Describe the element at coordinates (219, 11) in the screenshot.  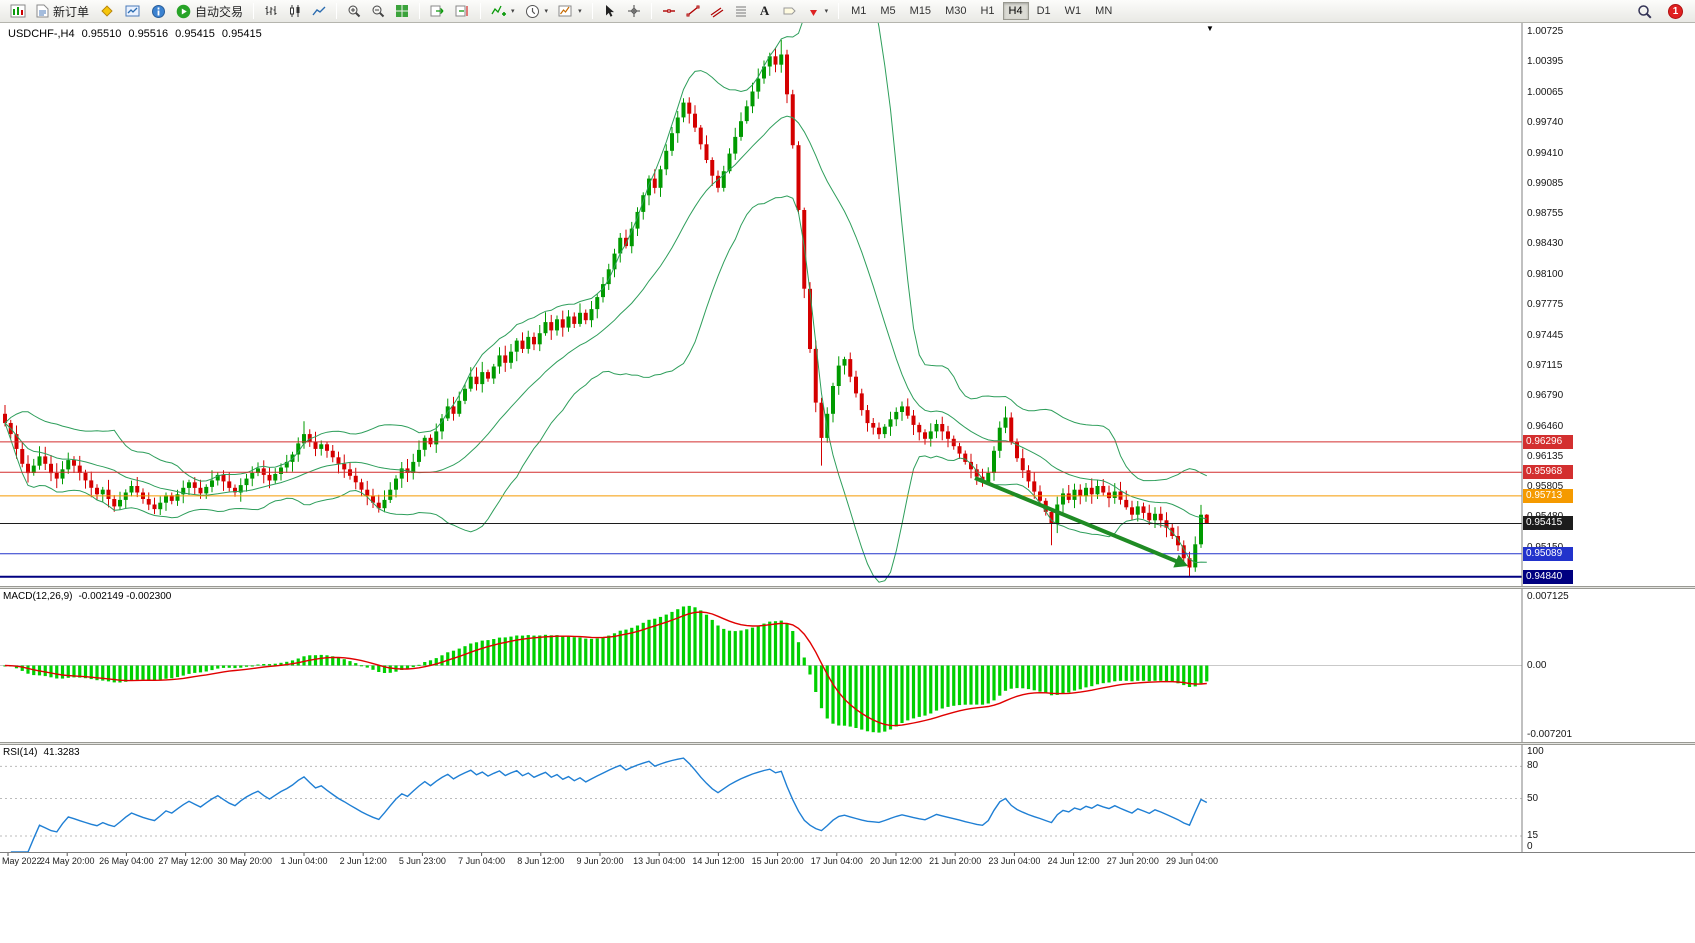
I see `algo-trading-label: 自动交易` at that location.